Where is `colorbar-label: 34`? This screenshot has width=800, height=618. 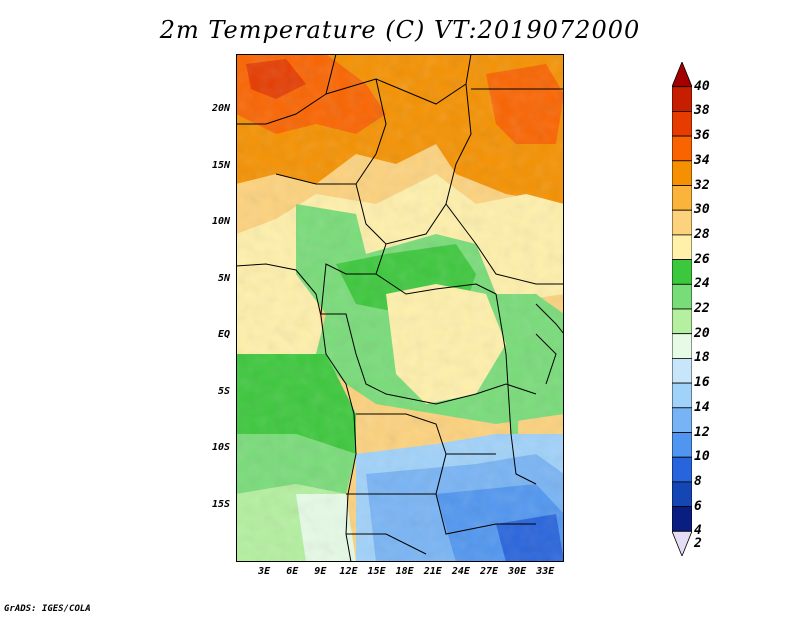
colorbar-label: 34 is located at coordinates (702, 160).